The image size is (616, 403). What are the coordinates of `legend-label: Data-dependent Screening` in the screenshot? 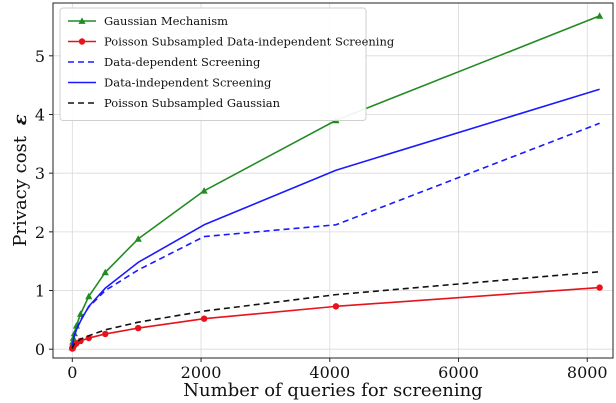 It's located at (182, 62).